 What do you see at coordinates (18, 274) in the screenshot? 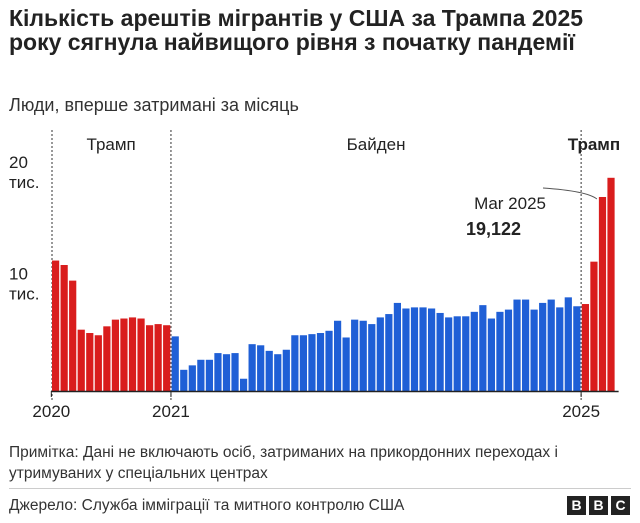
I see `y-tick-label: 10` at bounding box center [18, 274].